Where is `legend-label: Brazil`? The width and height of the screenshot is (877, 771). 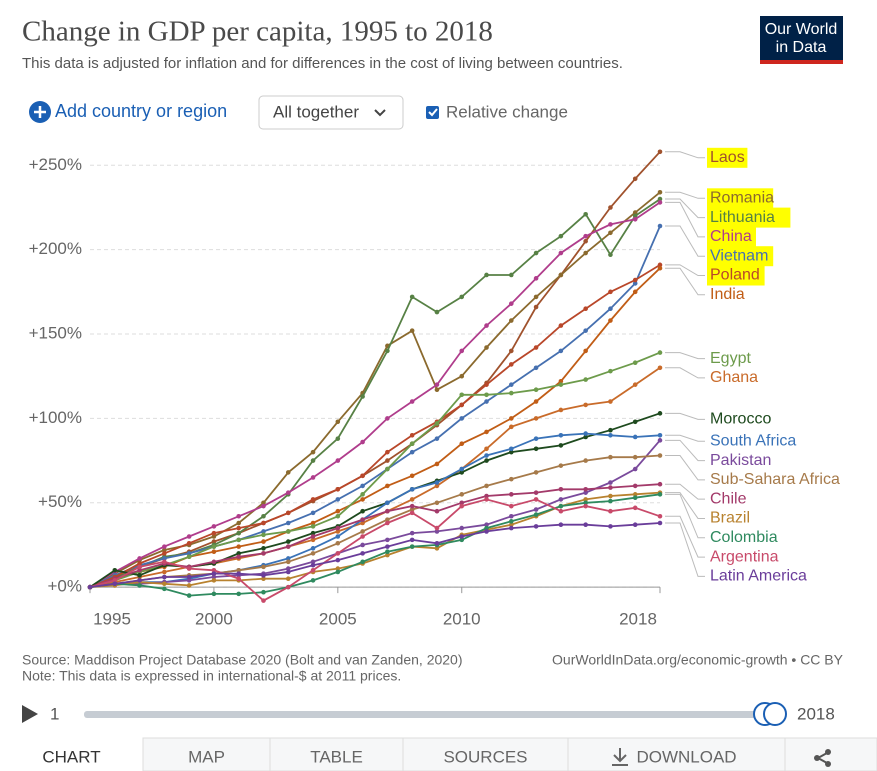 legend-label: Brazil is located at coordinates (730, 518).